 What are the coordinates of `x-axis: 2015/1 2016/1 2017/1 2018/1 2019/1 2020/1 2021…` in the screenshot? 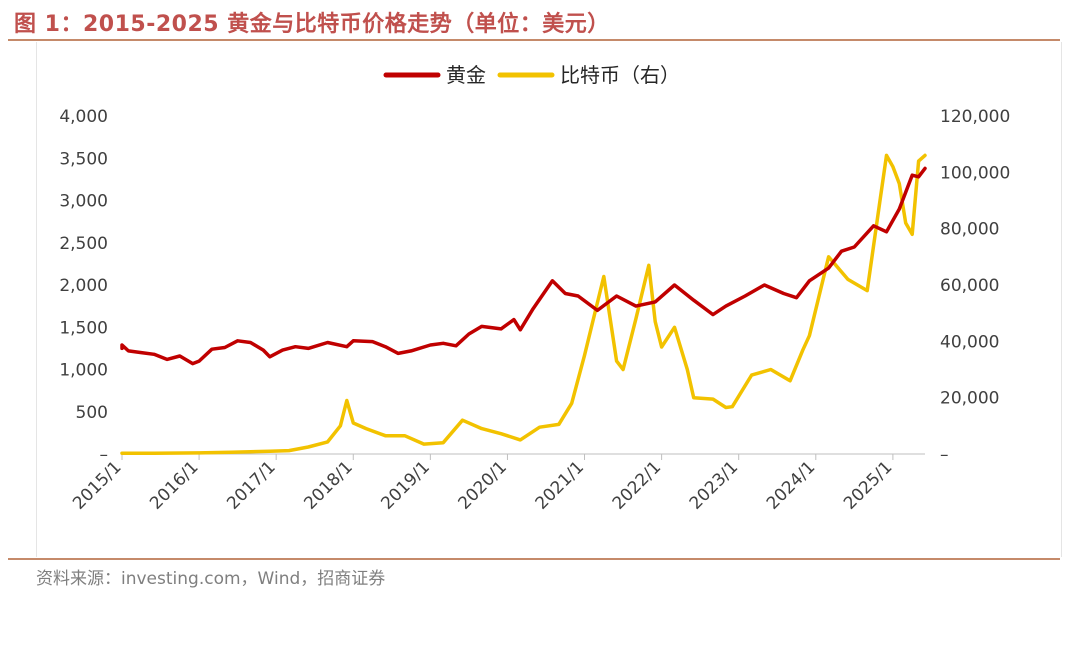 It's located at (497, 483).